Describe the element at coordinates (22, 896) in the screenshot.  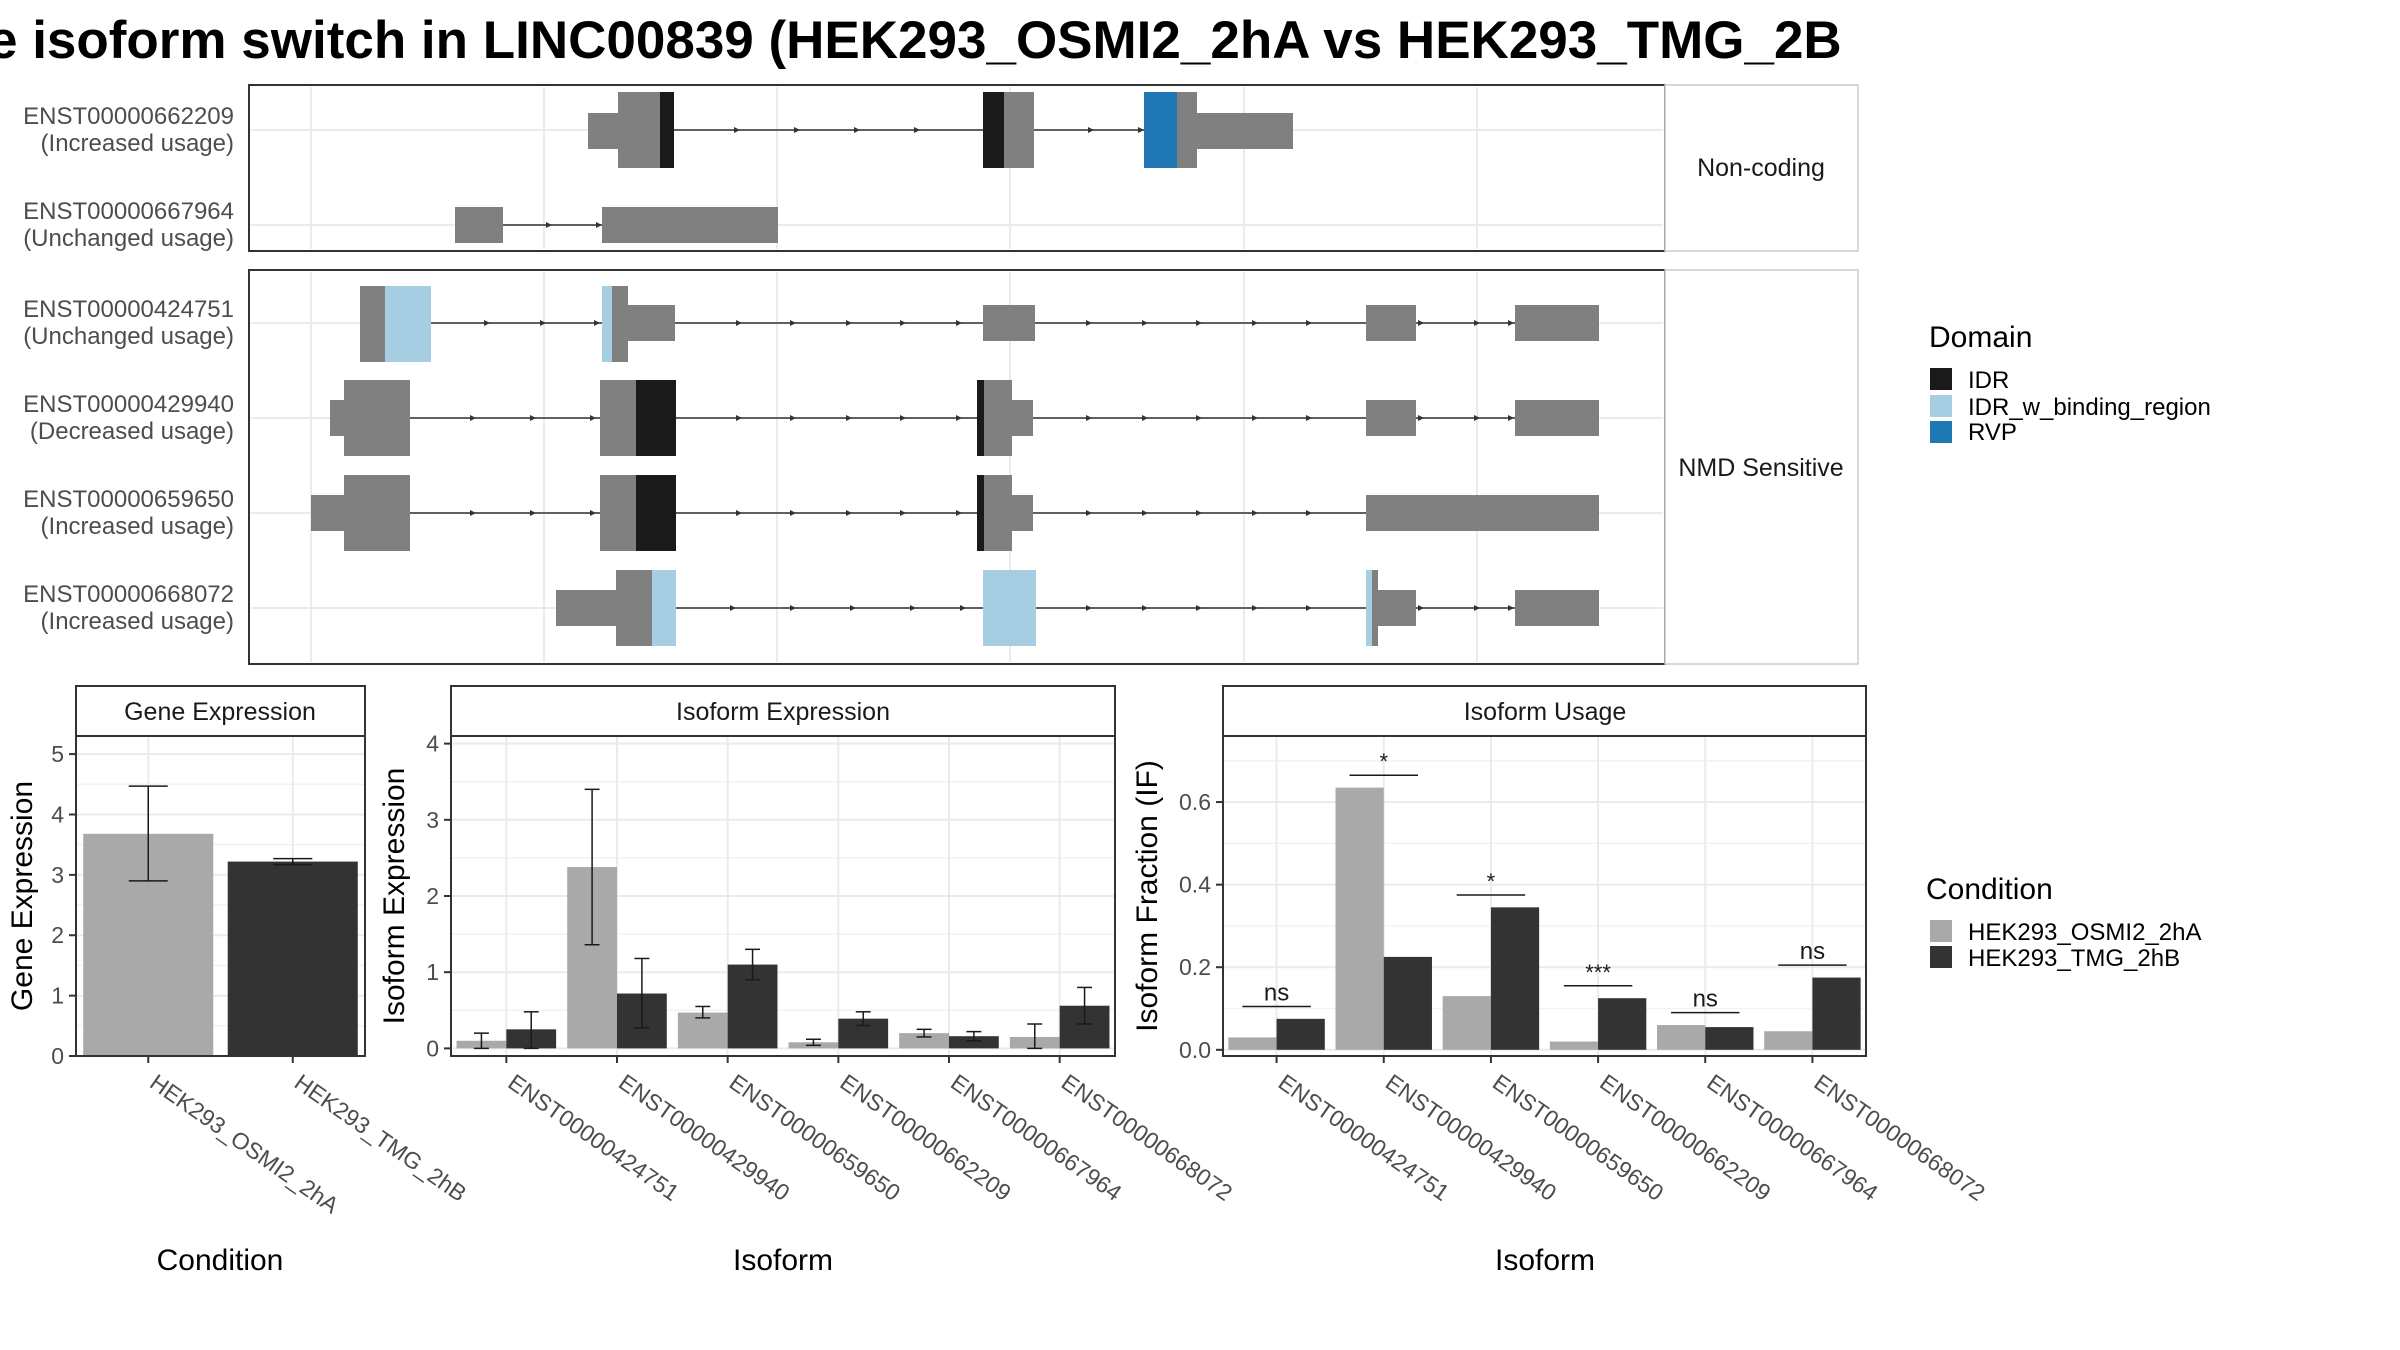
I see `y-axis-title: Gene Expression` at that location.